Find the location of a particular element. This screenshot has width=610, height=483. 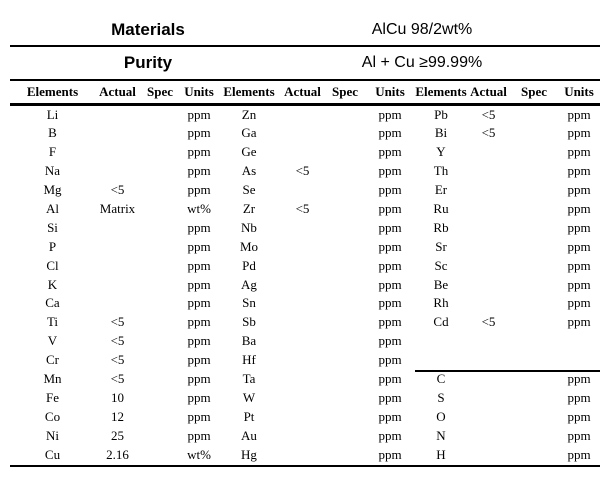

cell-g2-r11-spec is located at coordinates (345, 303).